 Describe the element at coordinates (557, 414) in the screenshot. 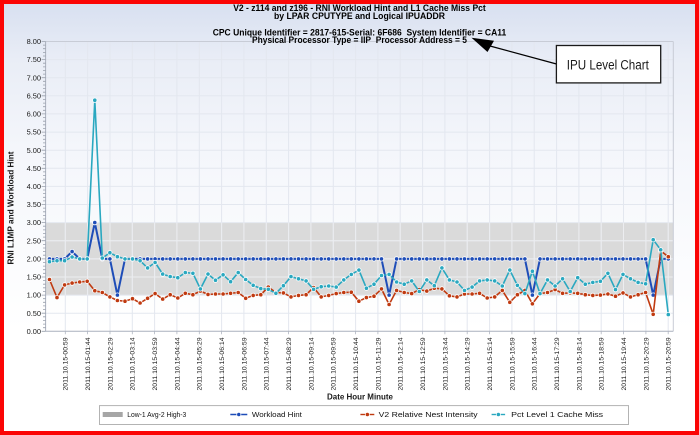

I see `svg-text: Pct Level 1 Cache Miss` at that location.